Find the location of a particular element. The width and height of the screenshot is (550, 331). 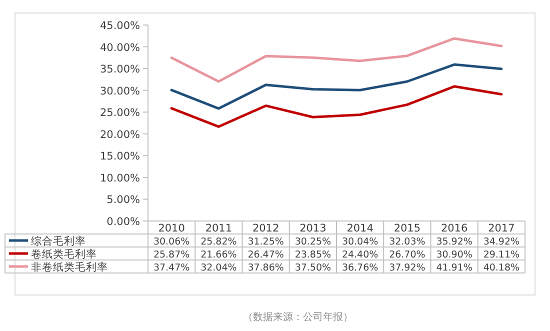

x-tick-label: 2017 is located at coordinates (501, 228).